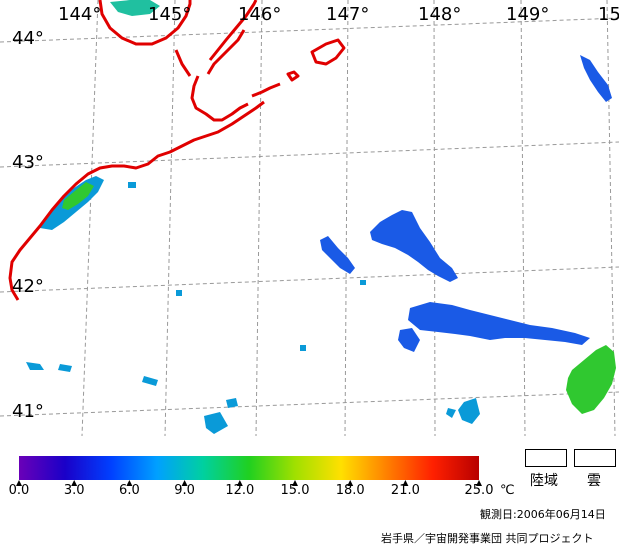 Image resolution: width=619 pixels, height=546 pixels. I want to click on colorbar-tick-label: 18.0, so click(350, 490).